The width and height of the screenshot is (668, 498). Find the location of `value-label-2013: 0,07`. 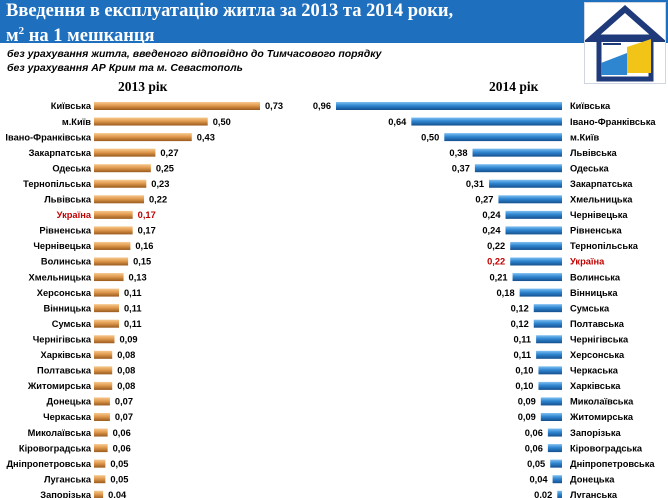

value-label-2013: 0,07 is located at coordinates (124, 417).